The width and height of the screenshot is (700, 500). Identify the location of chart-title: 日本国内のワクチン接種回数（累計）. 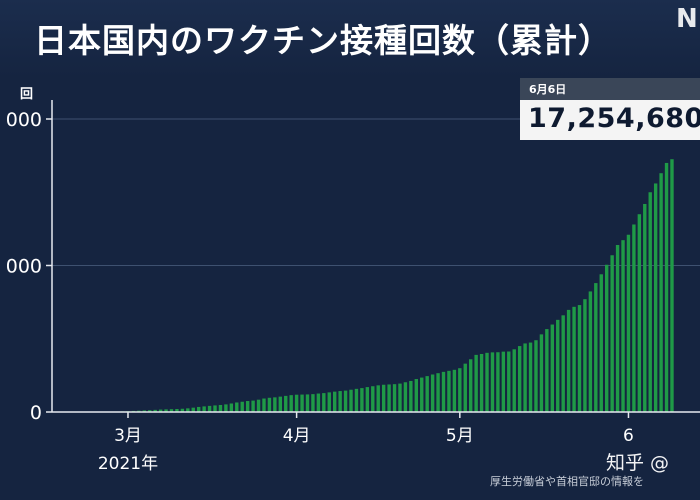
(323, 40).